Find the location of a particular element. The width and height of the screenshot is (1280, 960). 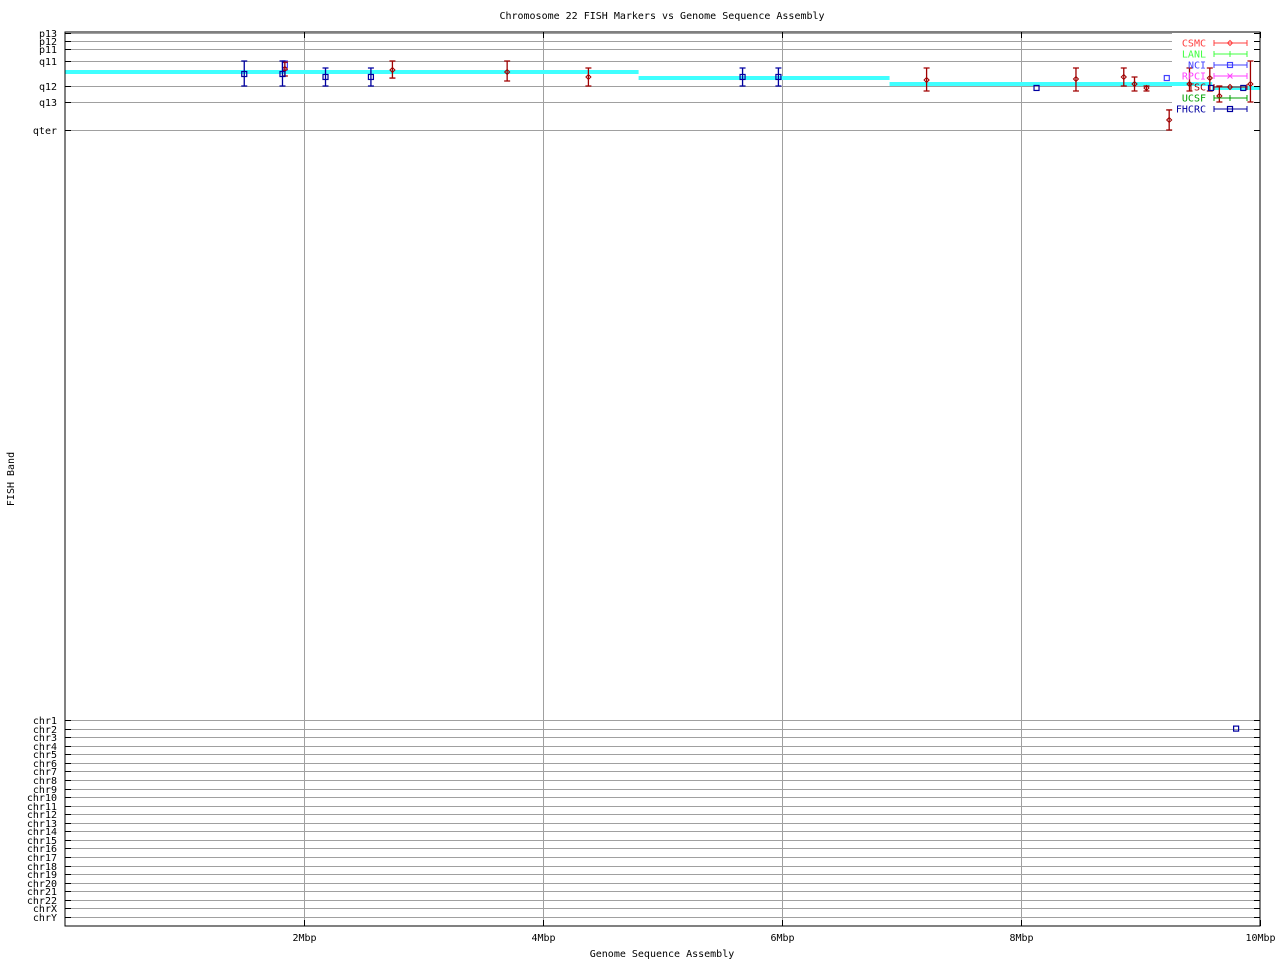

assembly-line is located at coordinates (662, 79).